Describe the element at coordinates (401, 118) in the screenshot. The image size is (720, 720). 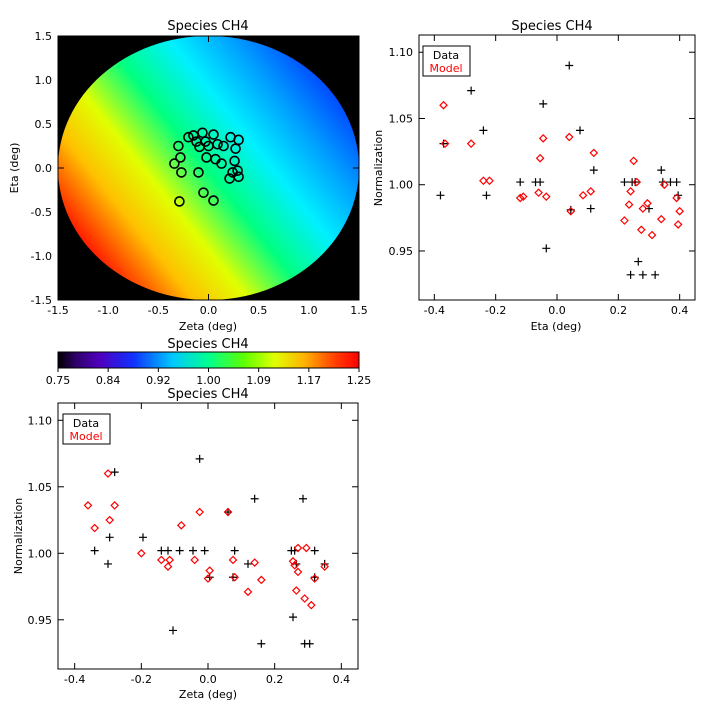
I see `y-tick-label: 1.05` at that location.